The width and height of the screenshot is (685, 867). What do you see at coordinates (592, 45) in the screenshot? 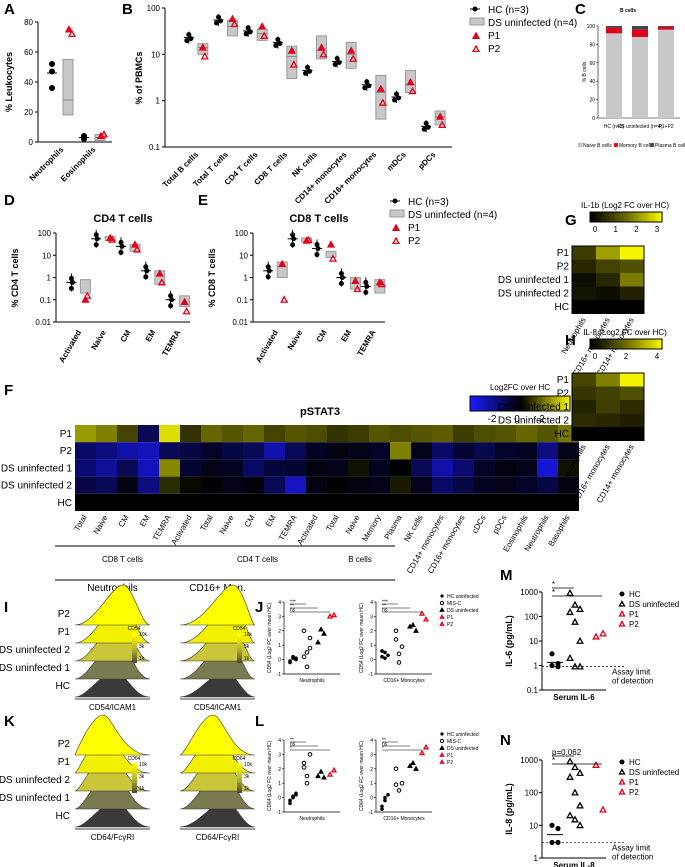
I see `c-ytick-label: 80` at bounding box center [592, 45].